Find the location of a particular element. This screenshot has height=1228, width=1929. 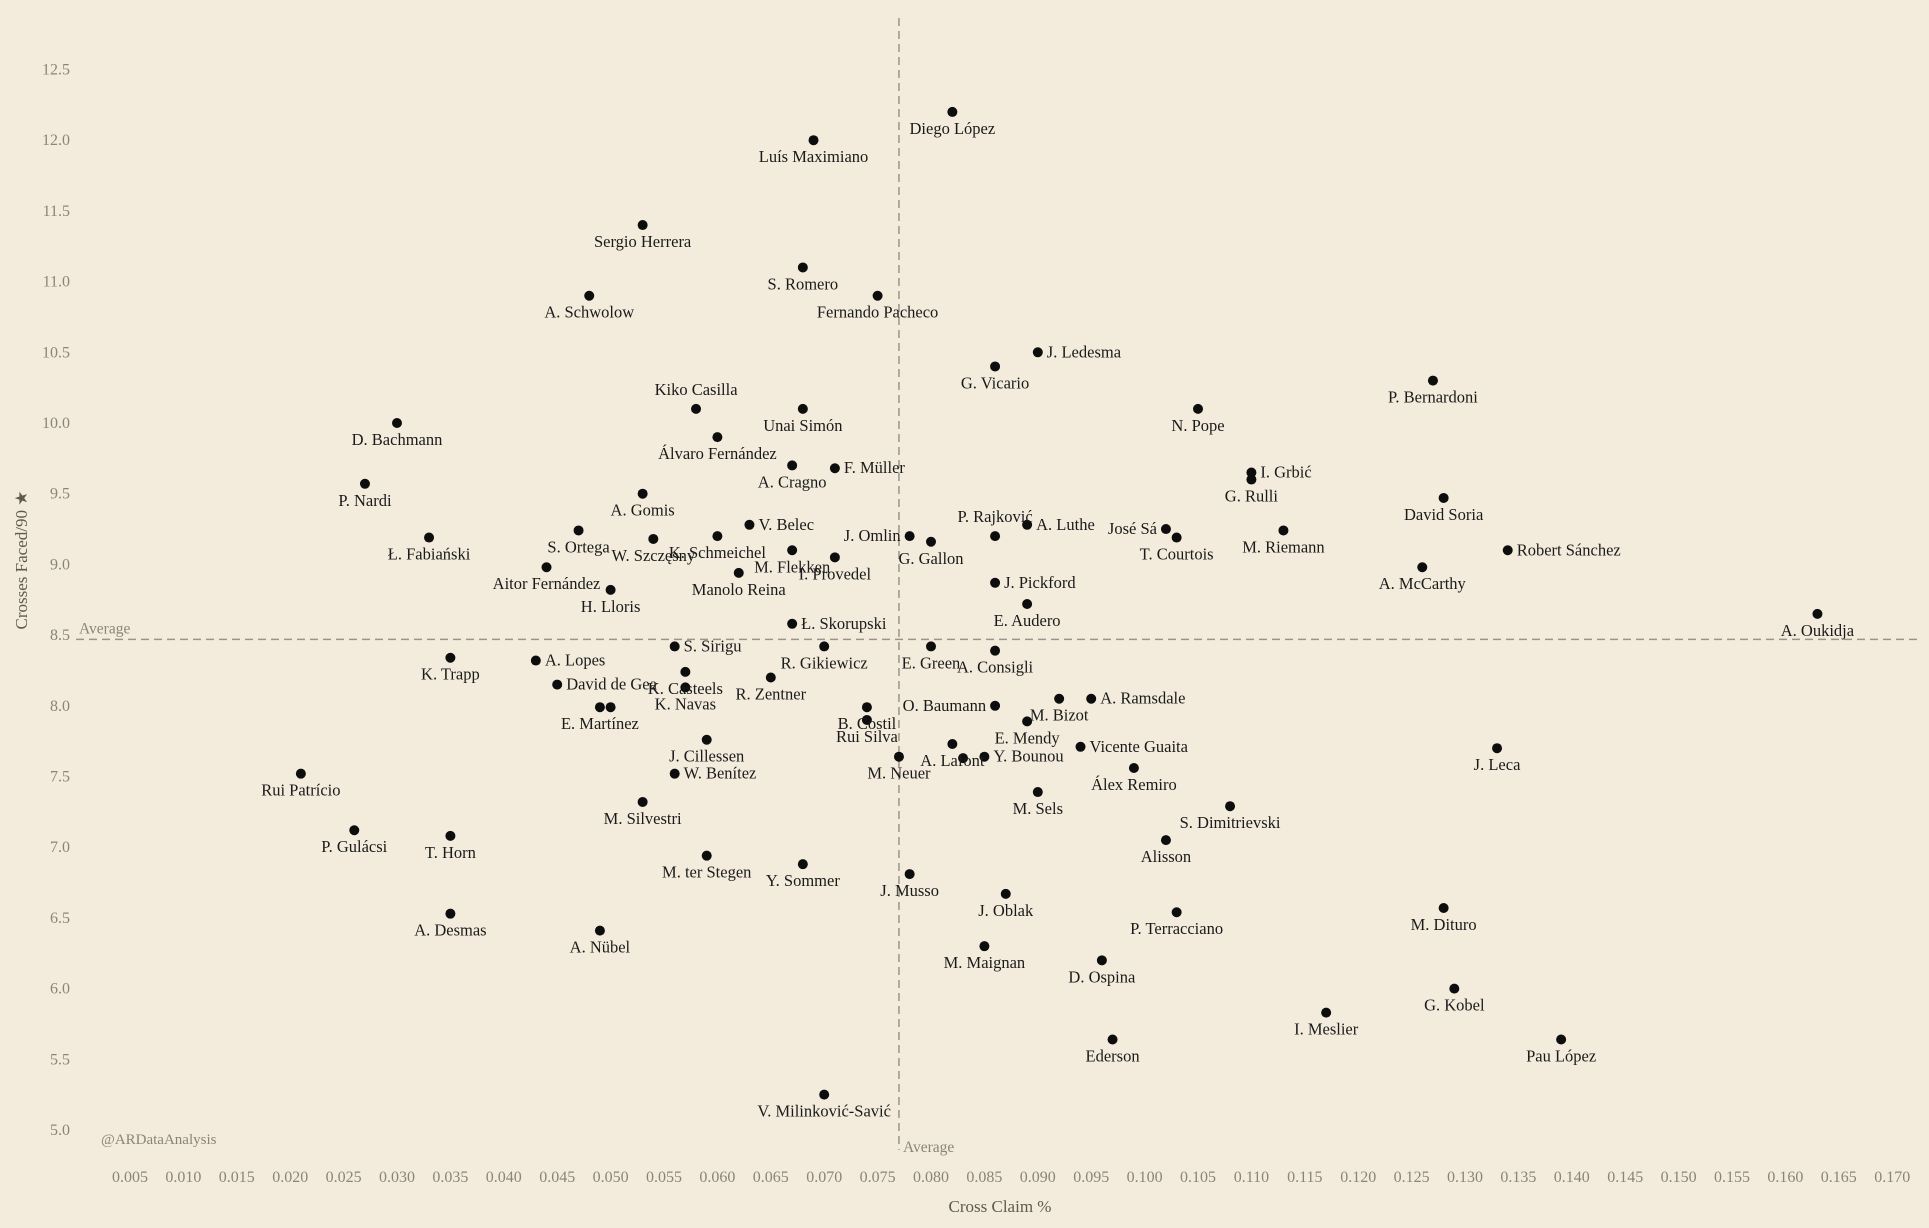

y-tick-label: 5.5 is located at coordinates (60, 1059).